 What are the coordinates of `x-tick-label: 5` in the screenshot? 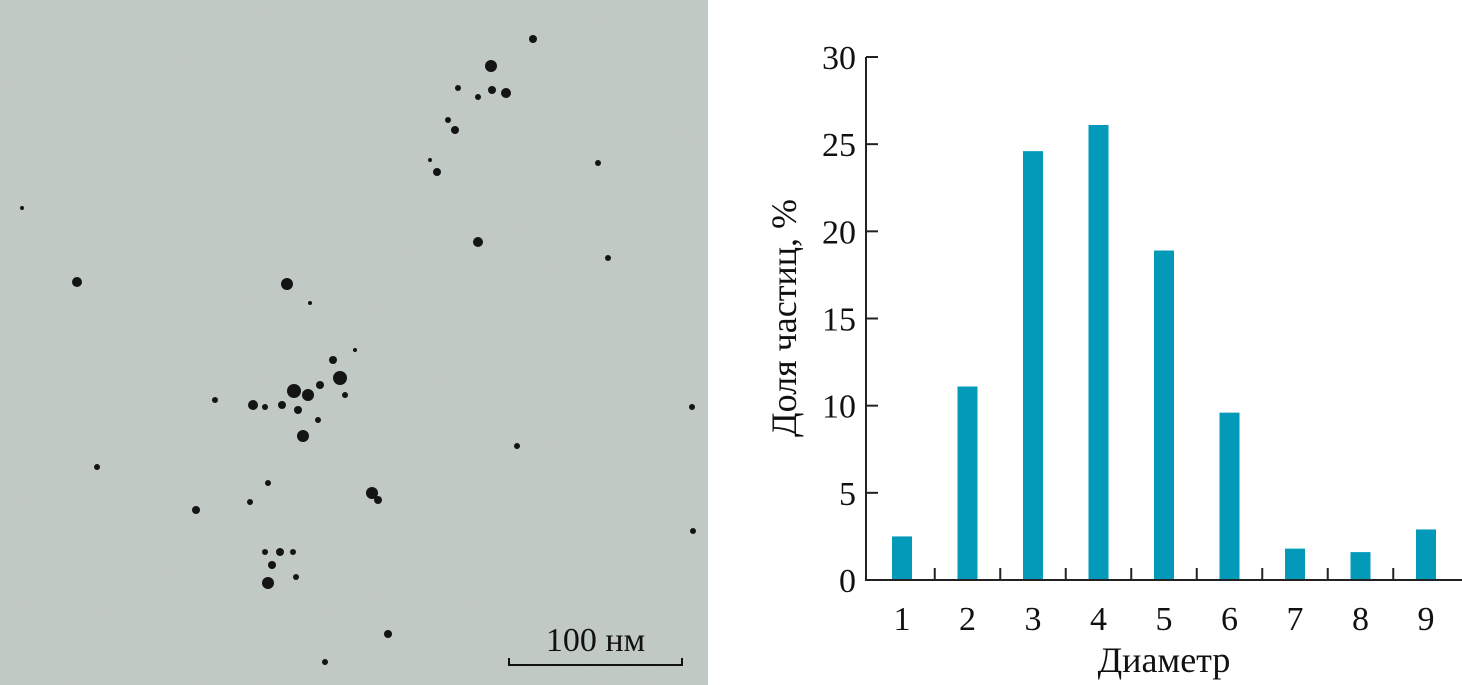 It's located at (1164, 619).